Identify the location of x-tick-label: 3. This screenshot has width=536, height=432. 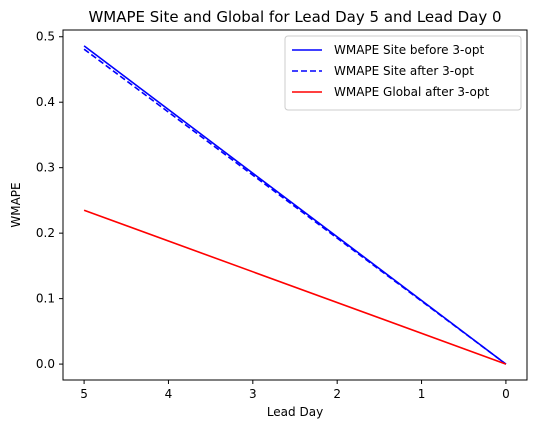
(253, 394).